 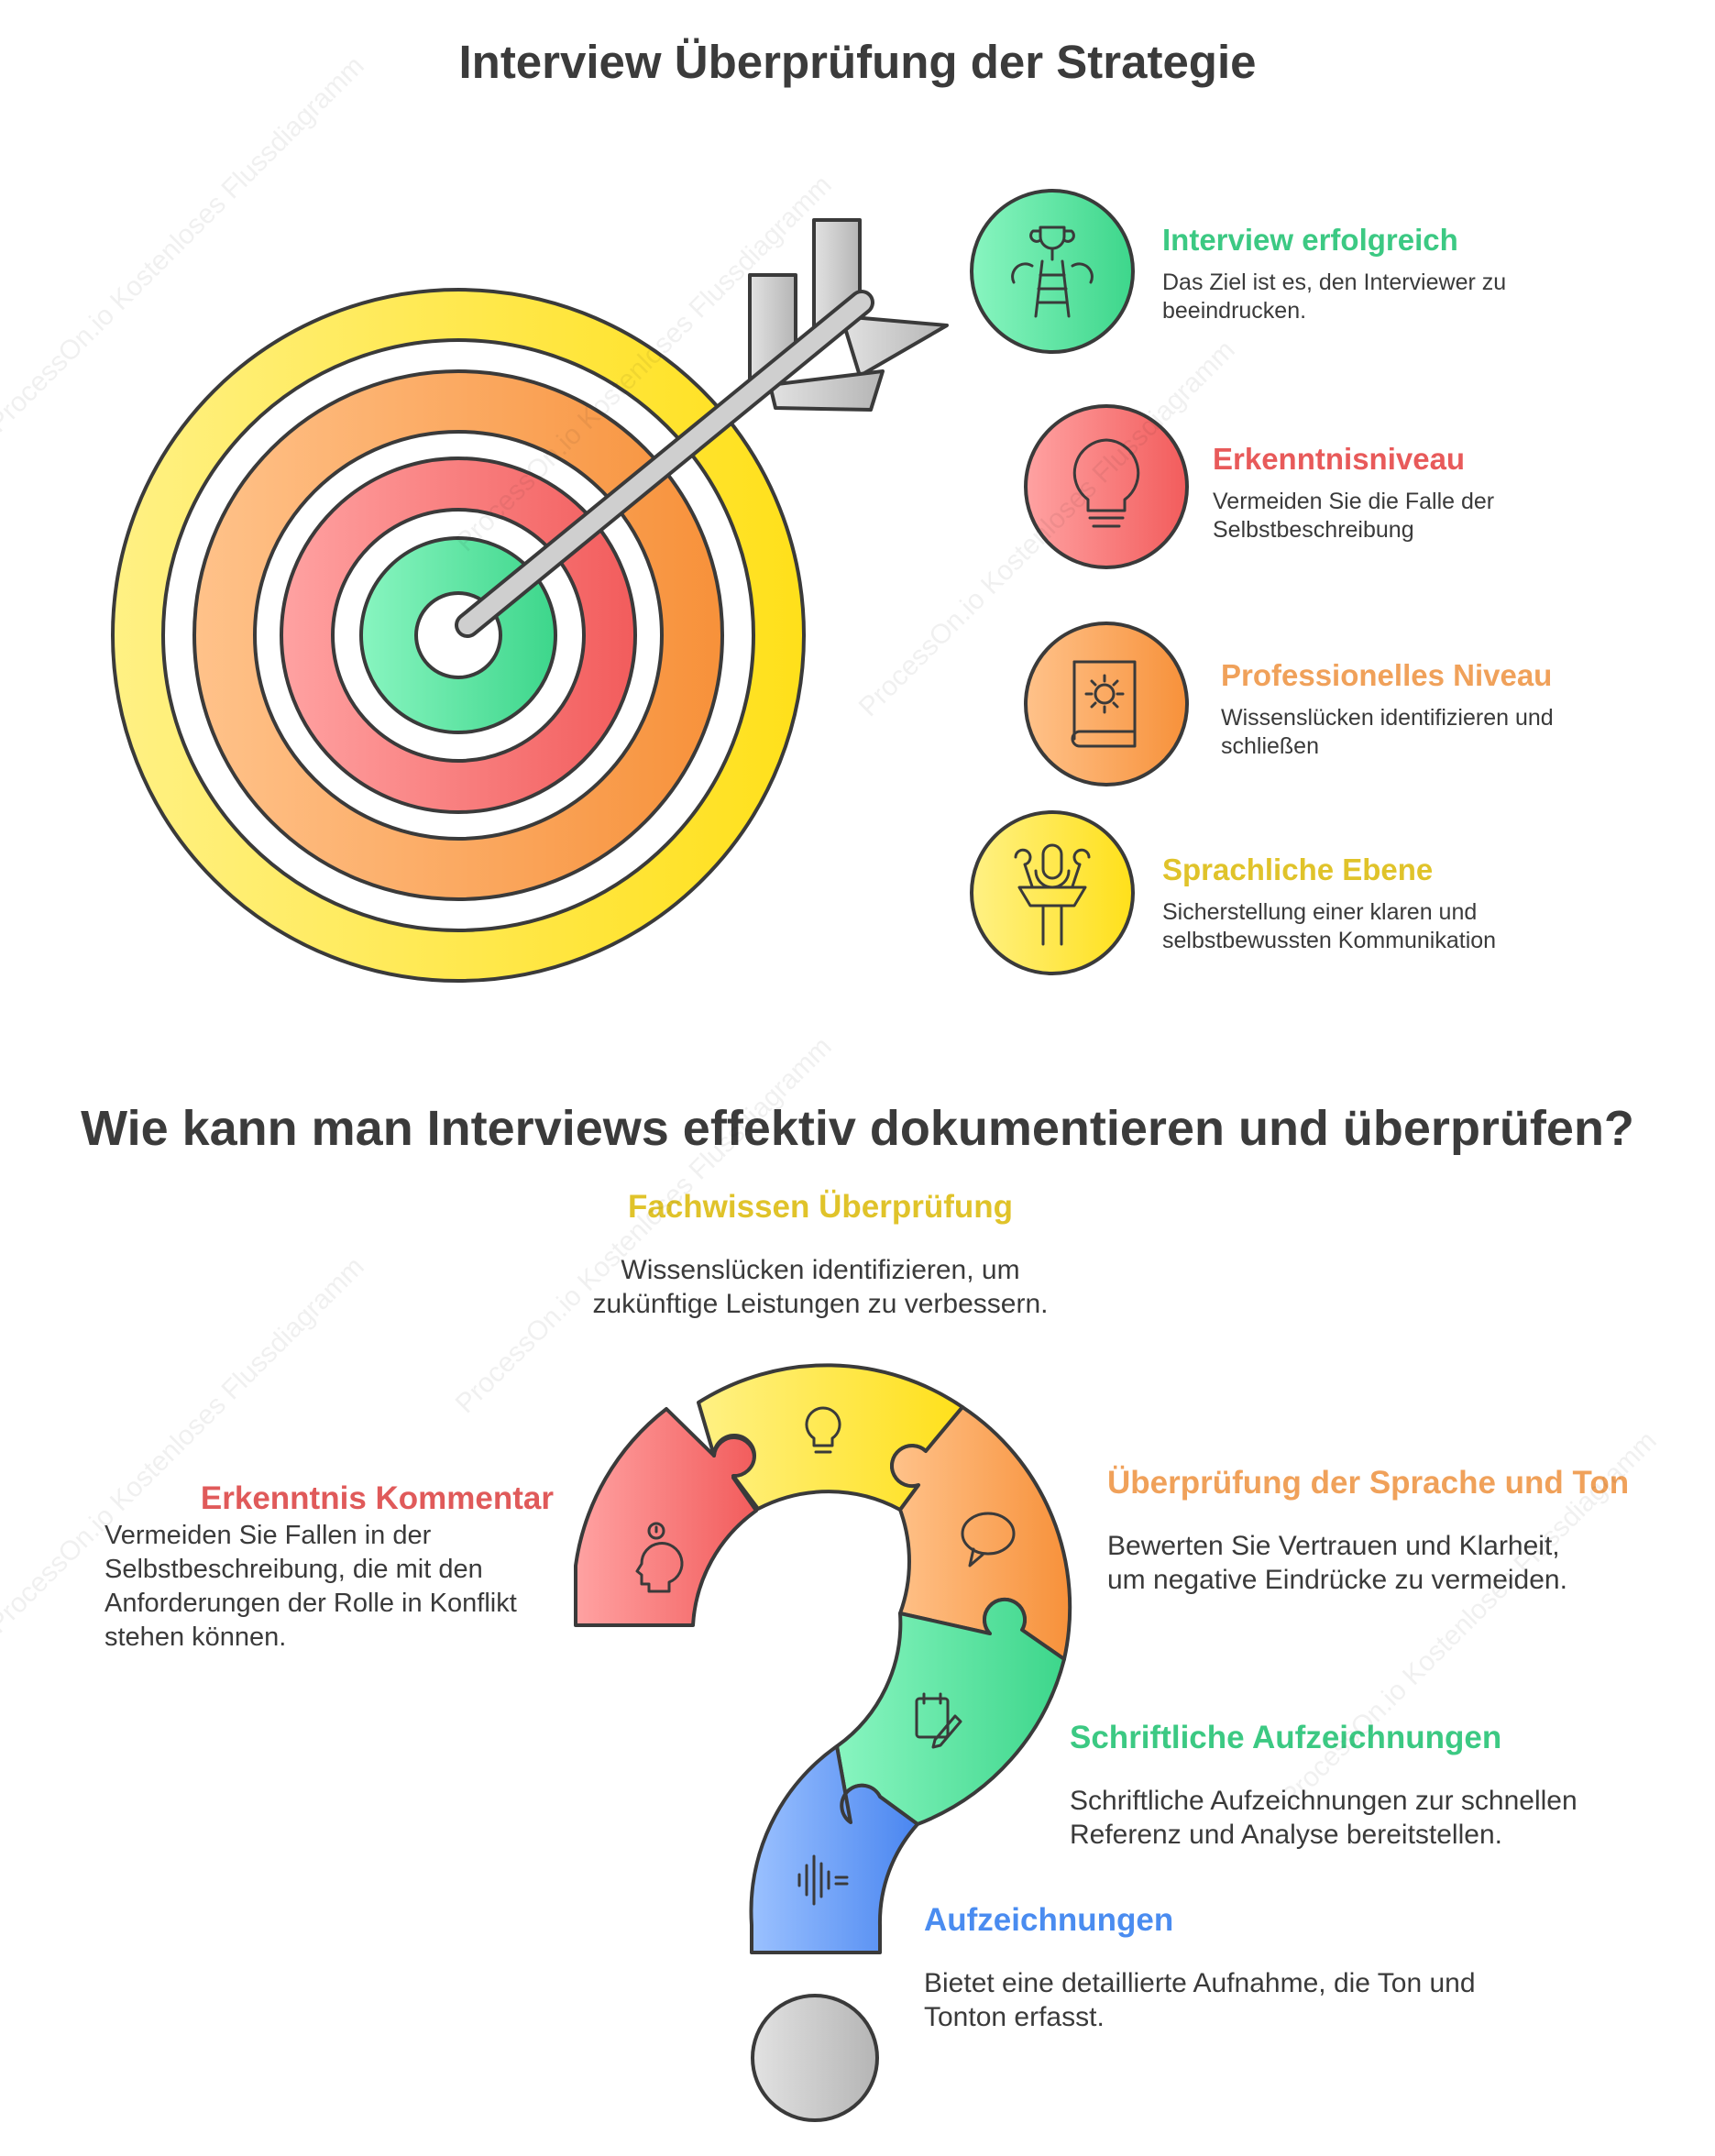 What do you see at coordinates (1368, 1483) in the screenshot?
I see `sprache-title: Überprüfung der Sprache und Ton` at bounding box center [1368, 1483].